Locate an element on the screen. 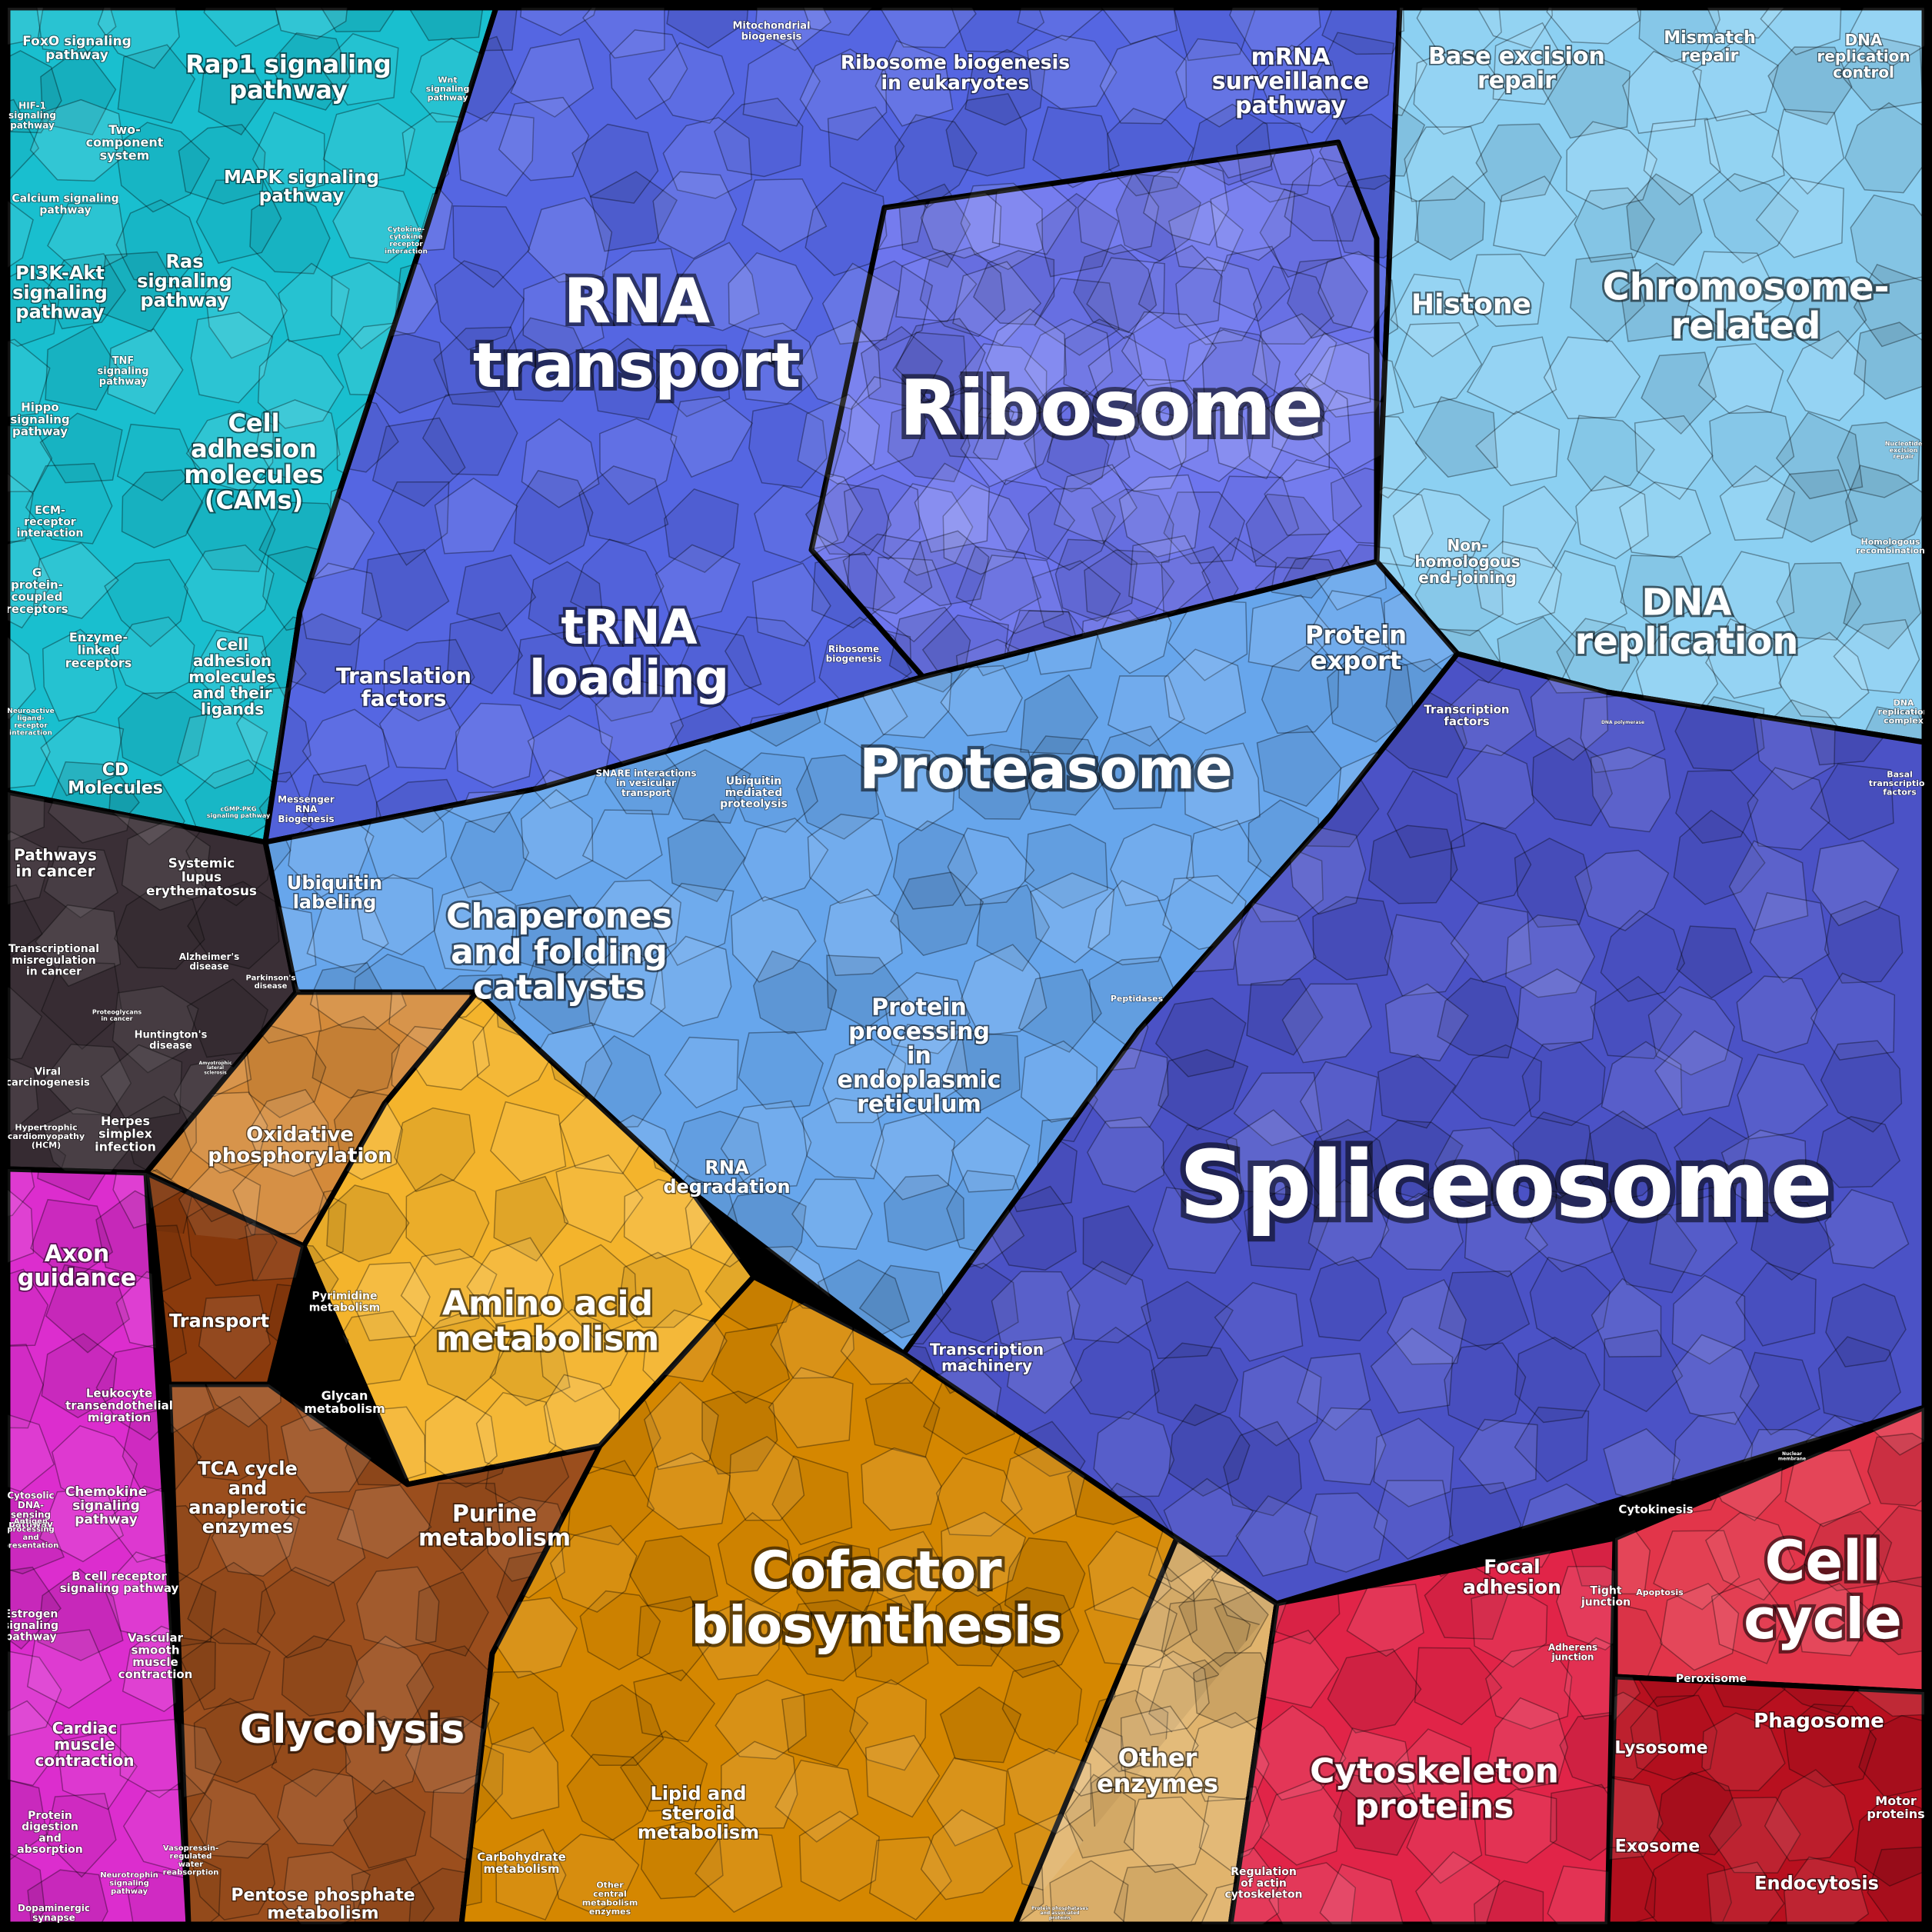 This screenshot has width=1932, height=1932. label-lysosome: Lysosome is located at coordinates (1660, 1748).